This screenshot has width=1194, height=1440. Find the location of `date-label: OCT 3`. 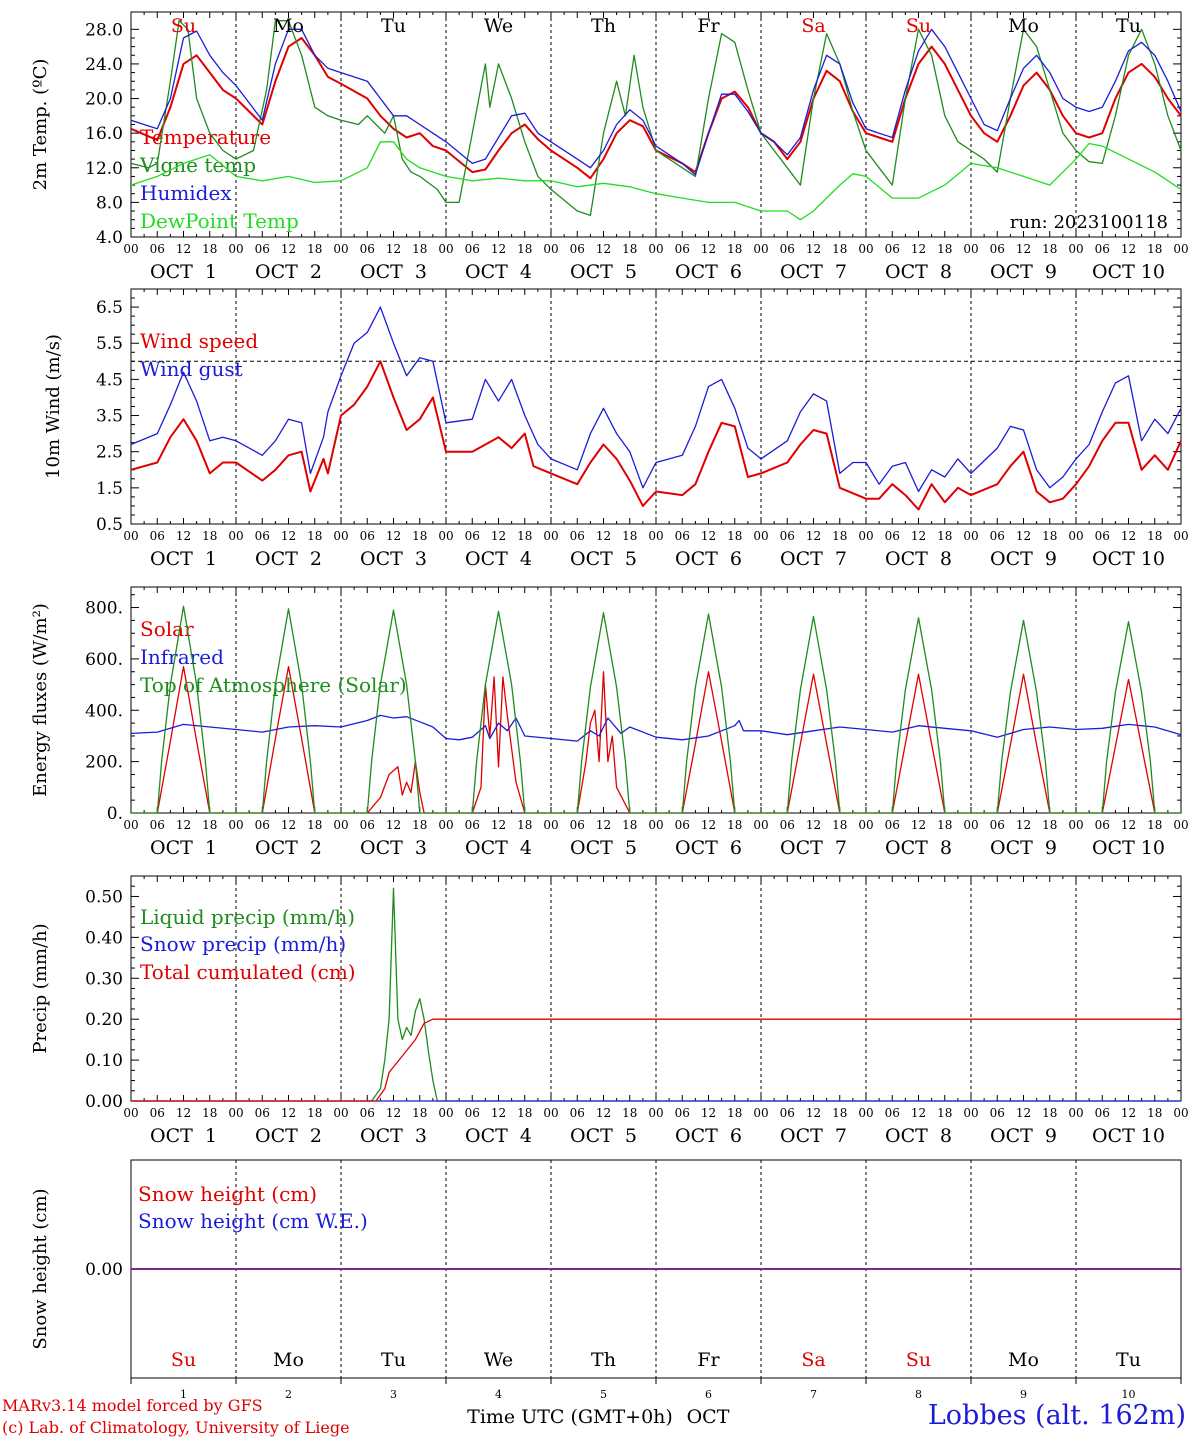

date-label: OCT 3 is located at coordinates (393, 272).